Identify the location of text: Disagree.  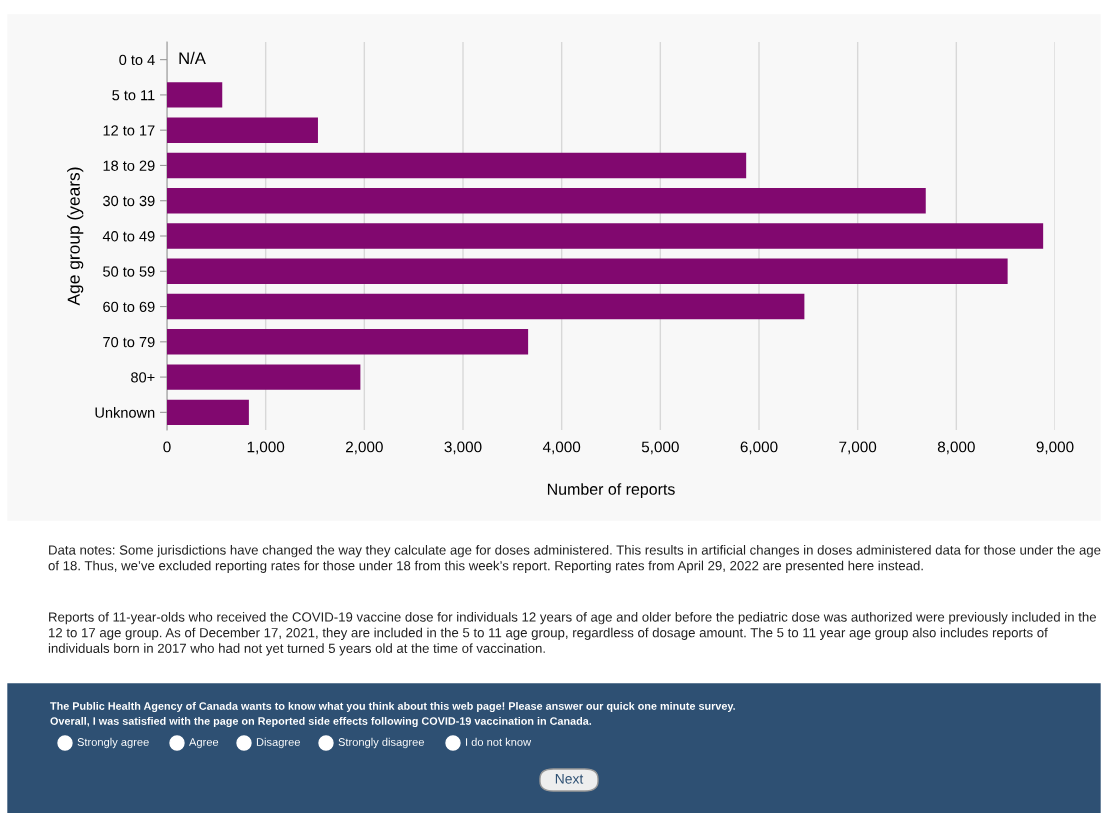
(278, 743).